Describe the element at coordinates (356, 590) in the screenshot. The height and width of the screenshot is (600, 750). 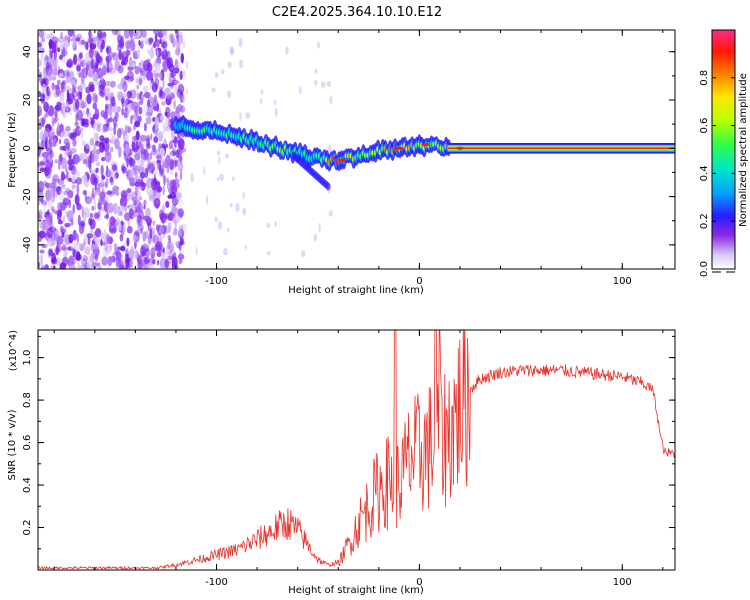
I see `snr-x-label: Height of straight line (km)` at that location.